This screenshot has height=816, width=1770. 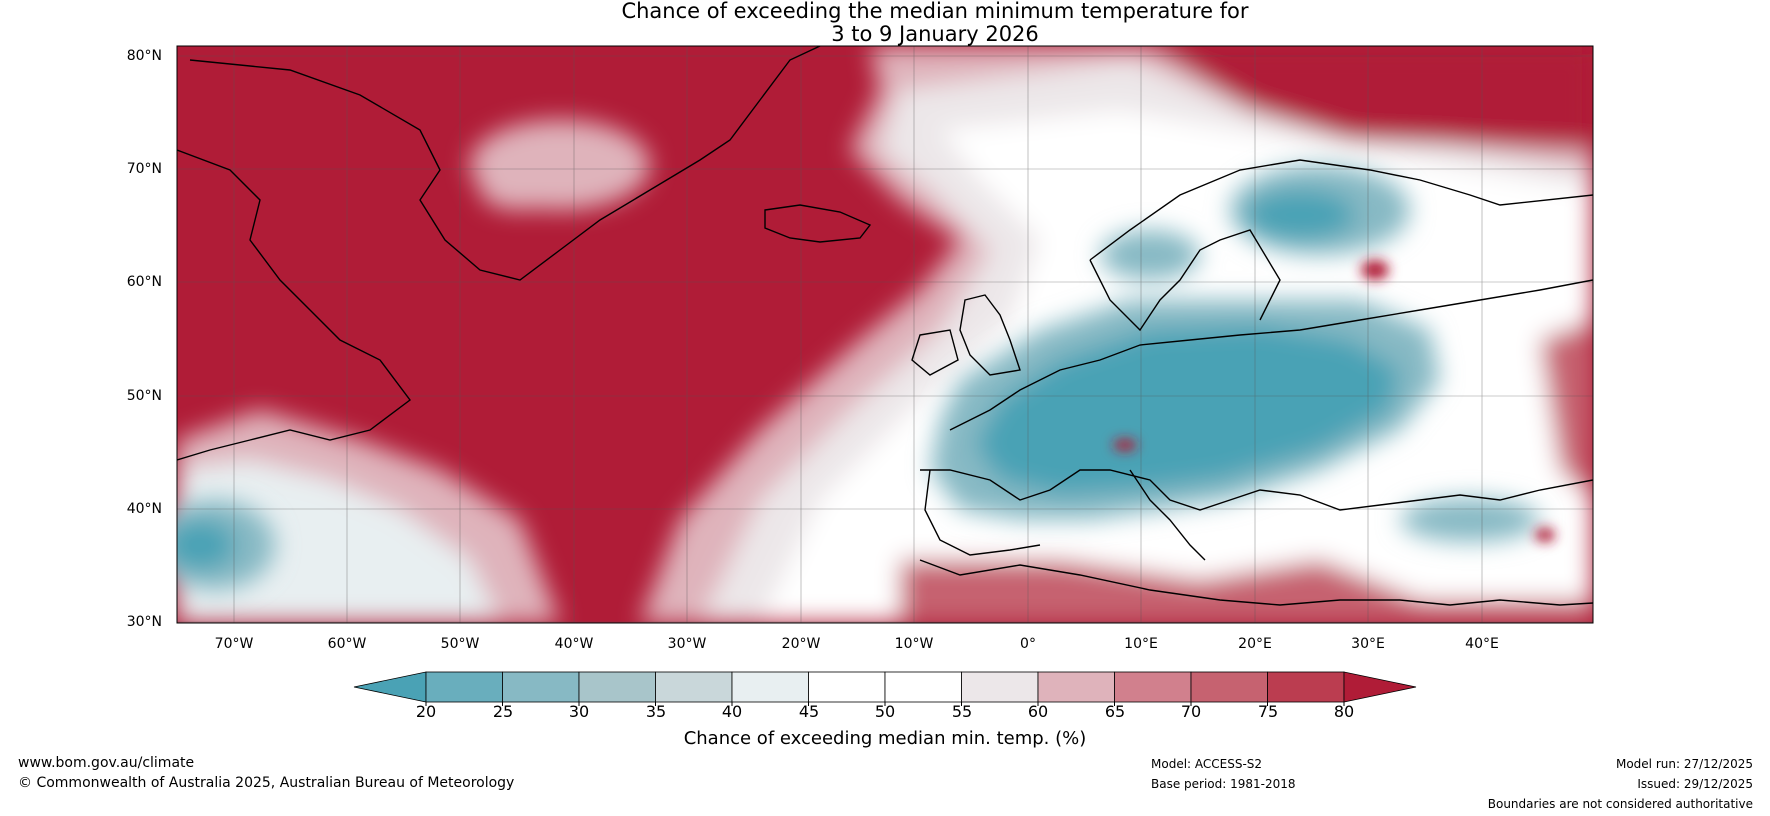 I want to click on colorbar-tick-35: 35, so click(x=656, y=711).